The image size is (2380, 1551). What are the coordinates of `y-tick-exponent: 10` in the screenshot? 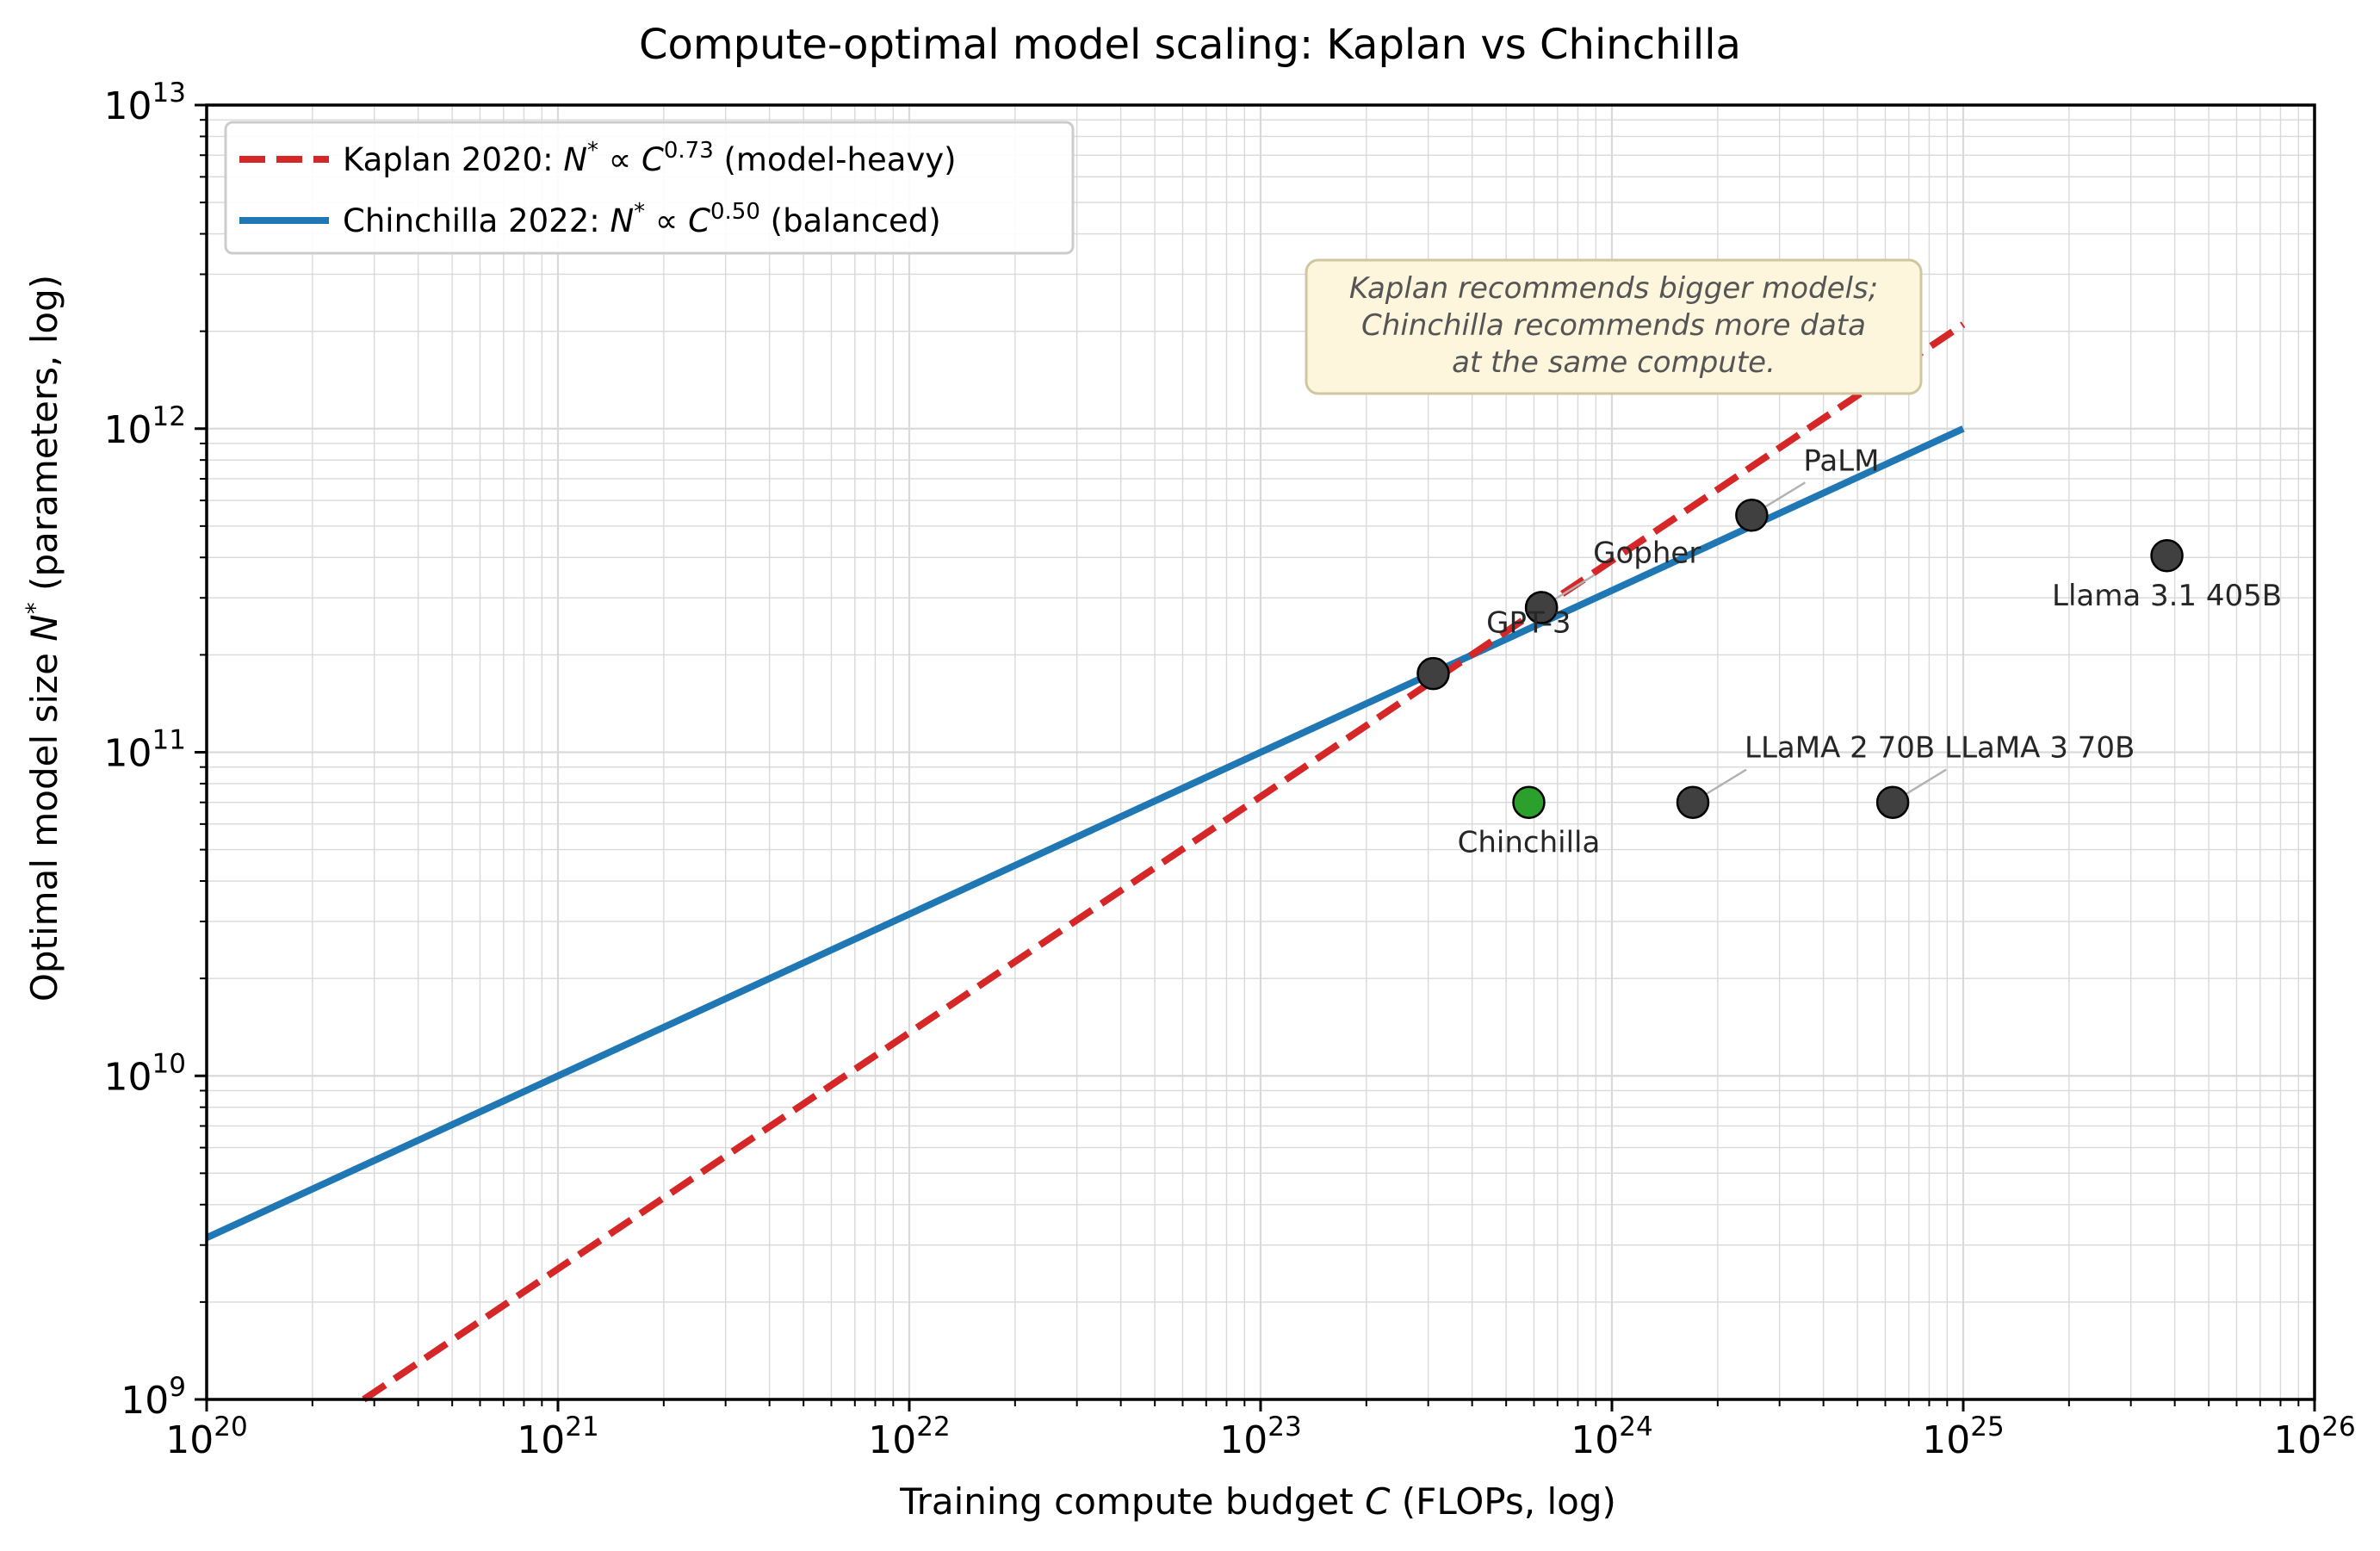 It's located at (169, 1063).